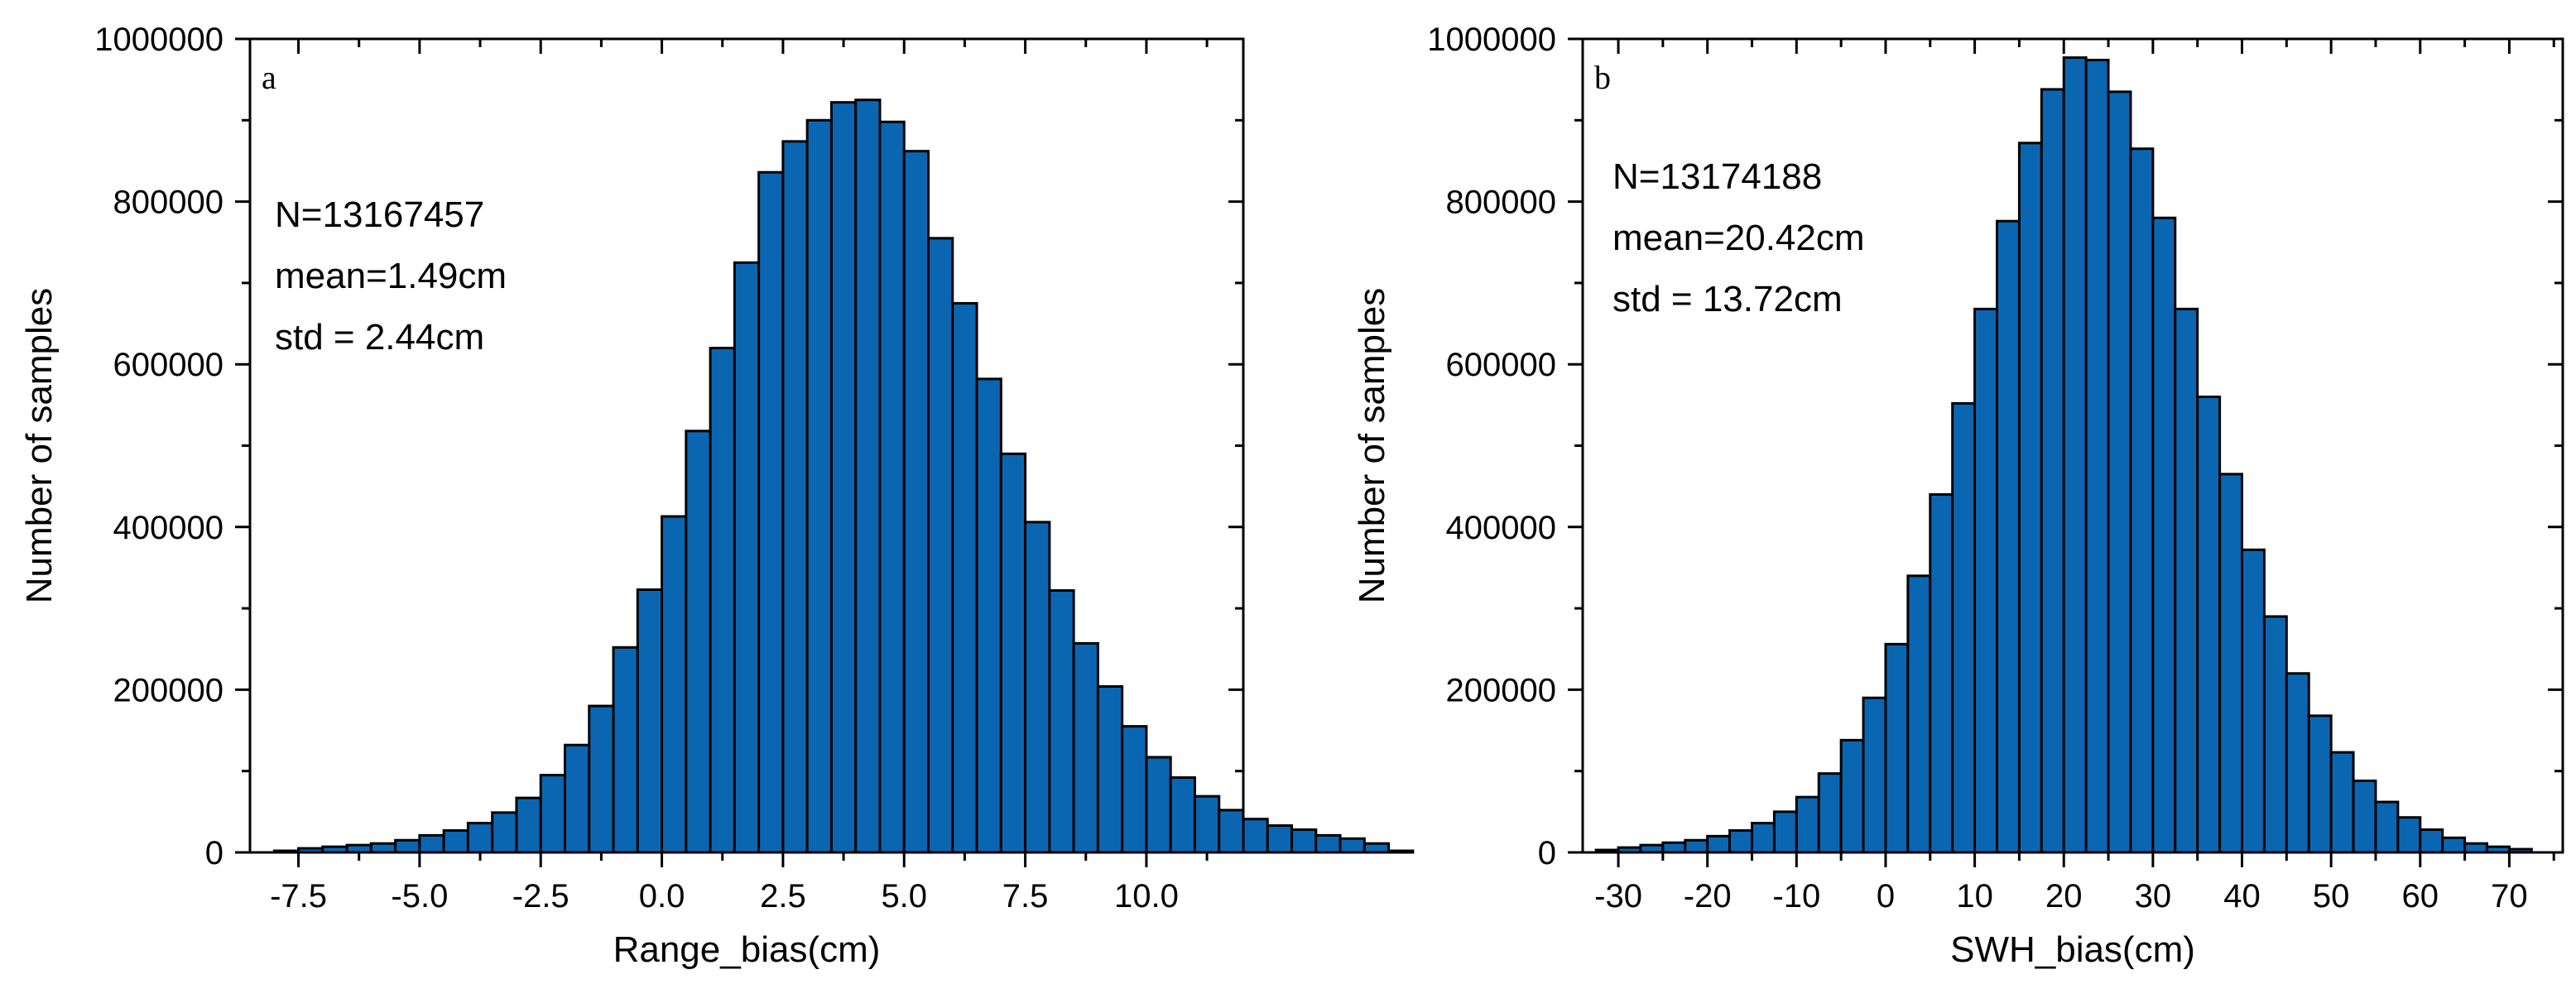 This screenshot has height=984, width=2576. Describe the element at coordinates (2064, 896) in the screenshot. I see `x-tick-label: 20` at that location.